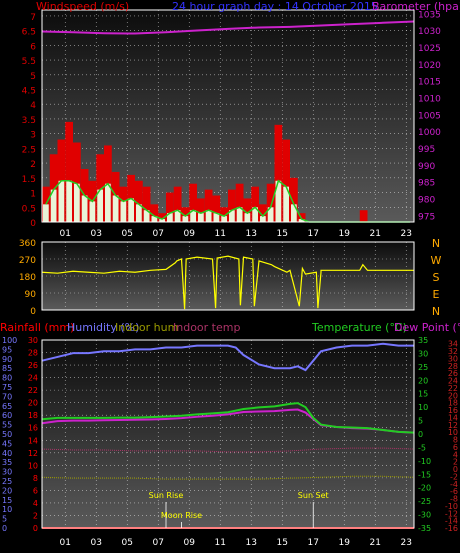 This screenshot has height=553, width=460. What do you see at coordinates (436, 311) in the screenshot?
I see `dir-compass-letter: N` at bounding box center [436, 311].